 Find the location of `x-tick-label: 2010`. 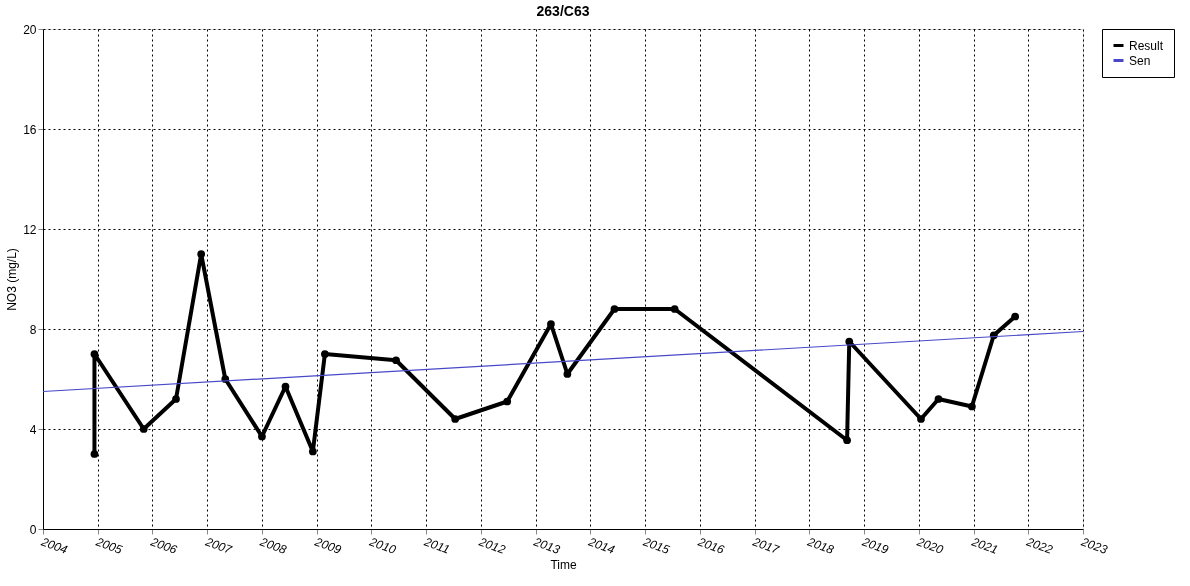

x-tick-label: 2010 is located at coordinates (382, 546).